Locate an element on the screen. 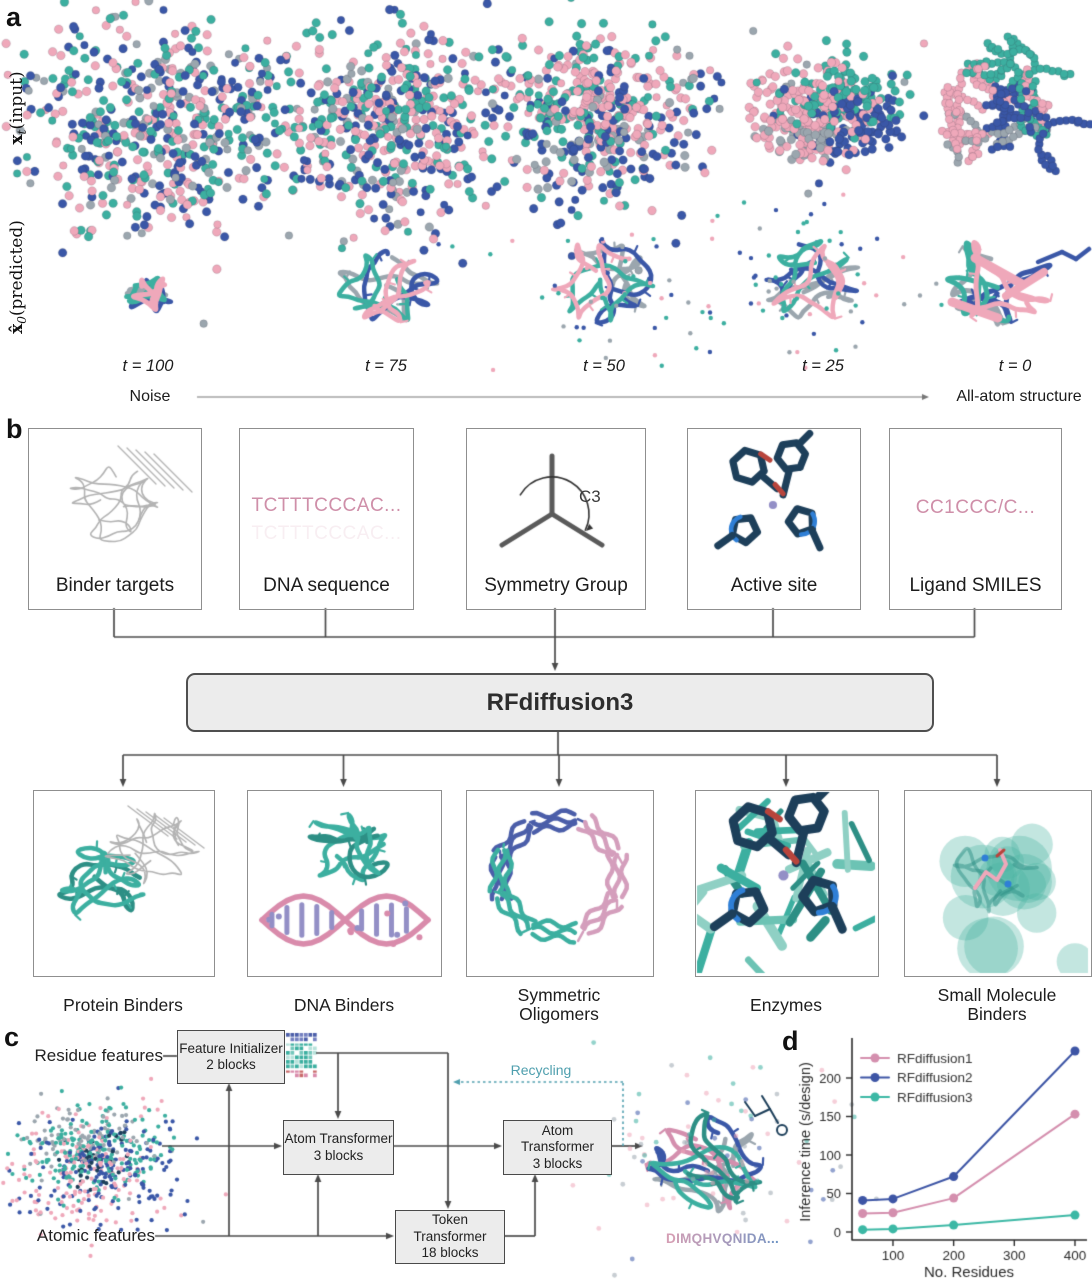 Image resolution: width=1092 pixels, height=1280 pixels. panel-d-label: d is located at coordinates (790, 1041).